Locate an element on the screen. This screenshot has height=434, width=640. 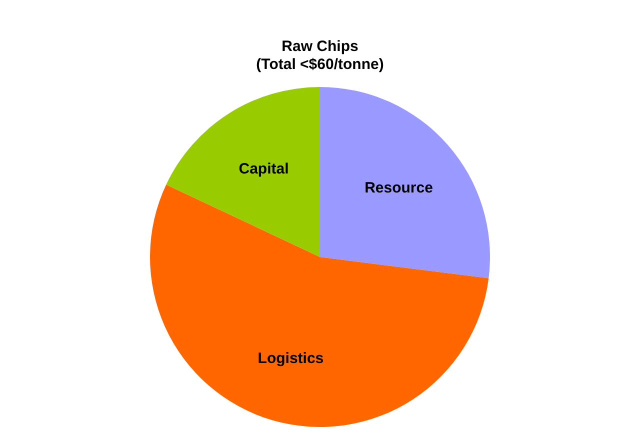
chart-title: Raw Chips is located at coordinates (320, 46).